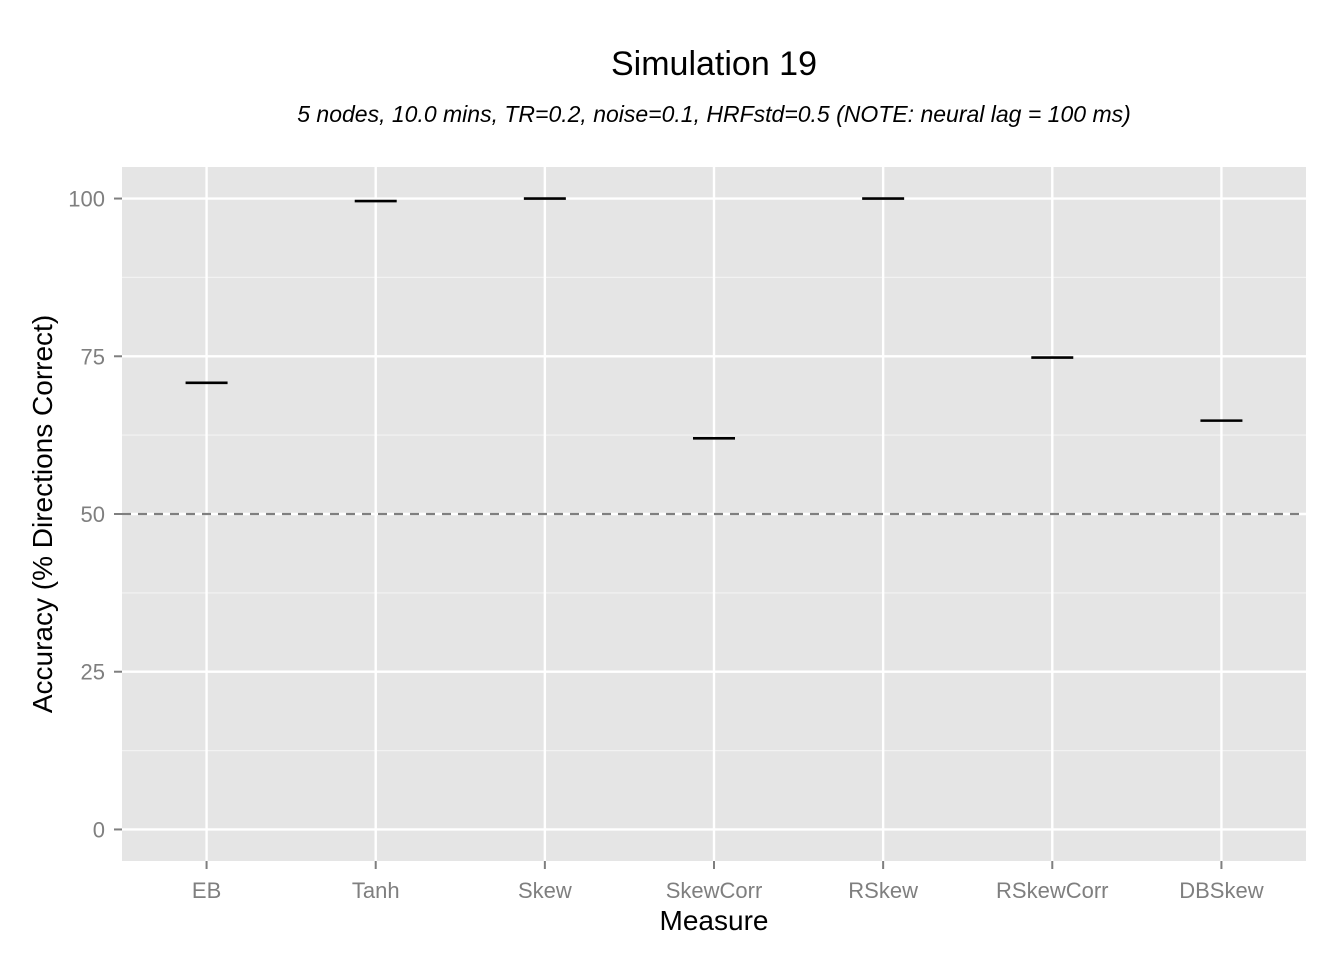  What do you see at coordinates (86, 199) in the screenshot?
I see `y-tick-label: 100` at bounding box center [86, 199].